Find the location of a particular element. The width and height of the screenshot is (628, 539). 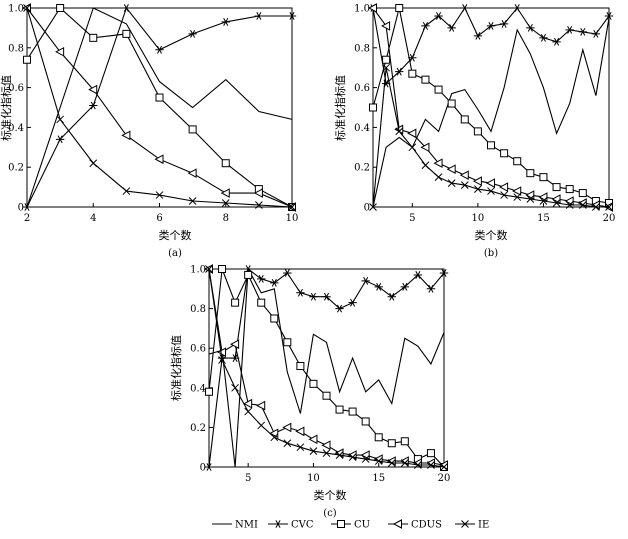

y-tick-label: 0.2 is located at coordinates (16, 168).